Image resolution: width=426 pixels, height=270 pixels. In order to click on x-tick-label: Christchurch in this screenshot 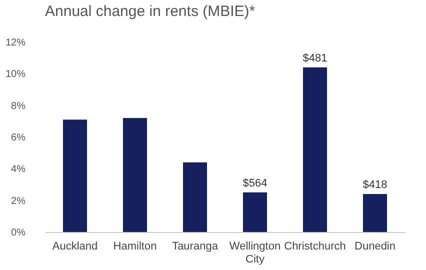, I will do `click(315, 246)`.